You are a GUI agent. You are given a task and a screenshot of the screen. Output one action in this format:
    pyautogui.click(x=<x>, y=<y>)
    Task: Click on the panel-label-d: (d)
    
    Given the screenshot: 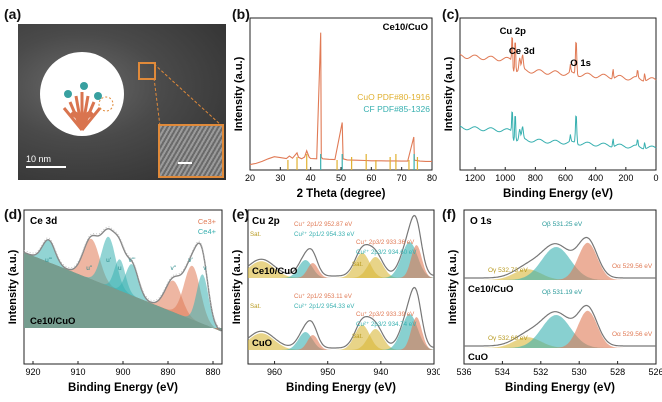 What is the action you would take?
    pyautogui.click(x=13, y=214)
    